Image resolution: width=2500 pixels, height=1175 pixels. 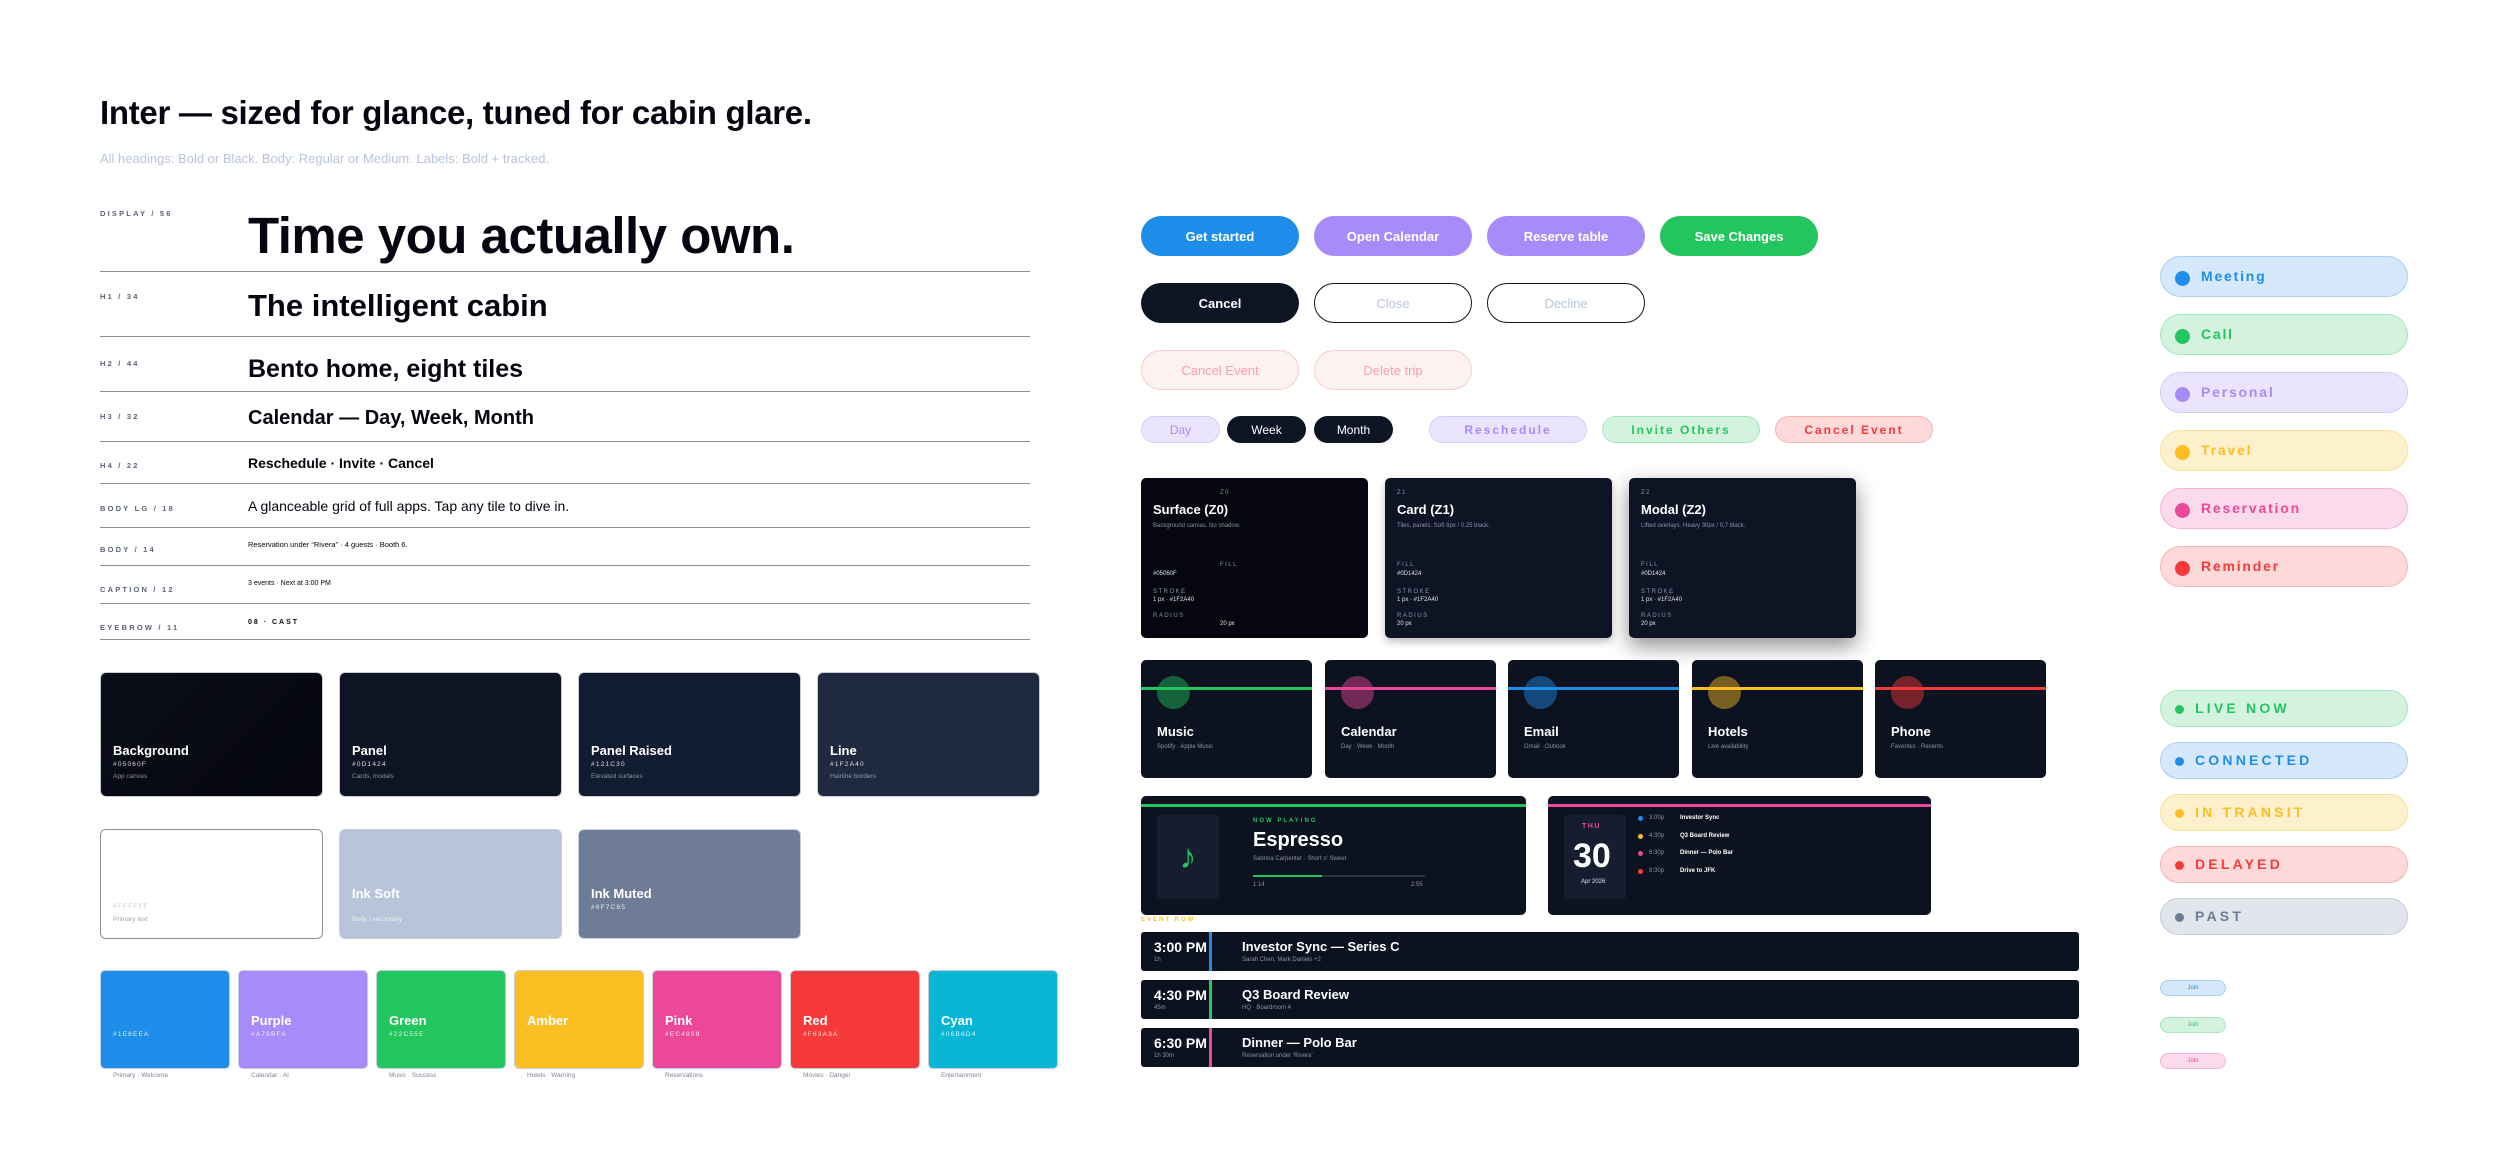 I want to click on swatch-desc: Cards, modals, so click(x=373, y=776).